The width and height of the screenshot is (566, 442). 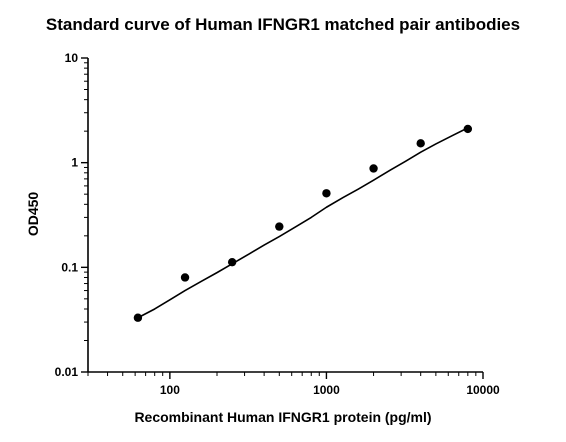 What do you see at coordinates (33, 214) in the screenshot?
I see `y-axis-label: OD450` at bounding box center [33, 214].